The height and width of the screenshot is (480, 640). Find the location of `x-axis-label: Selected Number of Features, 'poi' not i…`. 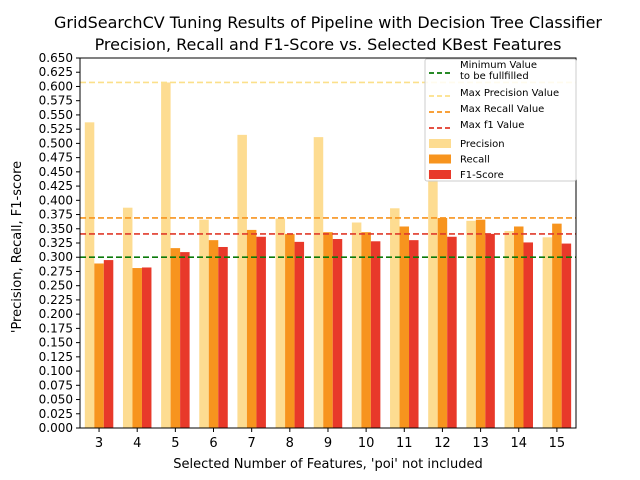

x-axis-label: Selected Number of Features, 'poi' not i… is located at coordinates (328, 464).